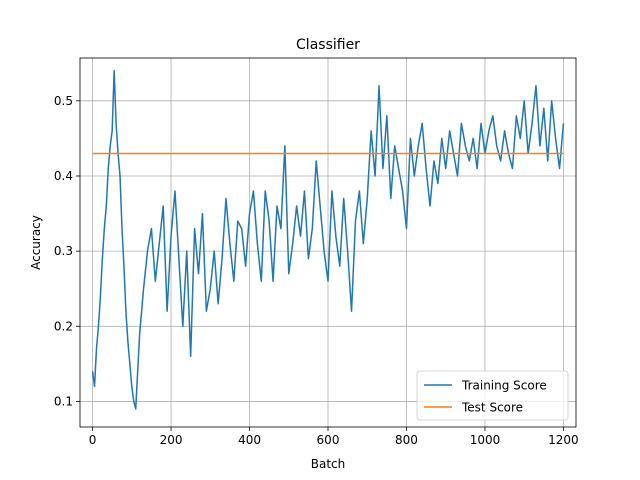  I want to click on legend: Training Score Test Score, so click(492, 395).